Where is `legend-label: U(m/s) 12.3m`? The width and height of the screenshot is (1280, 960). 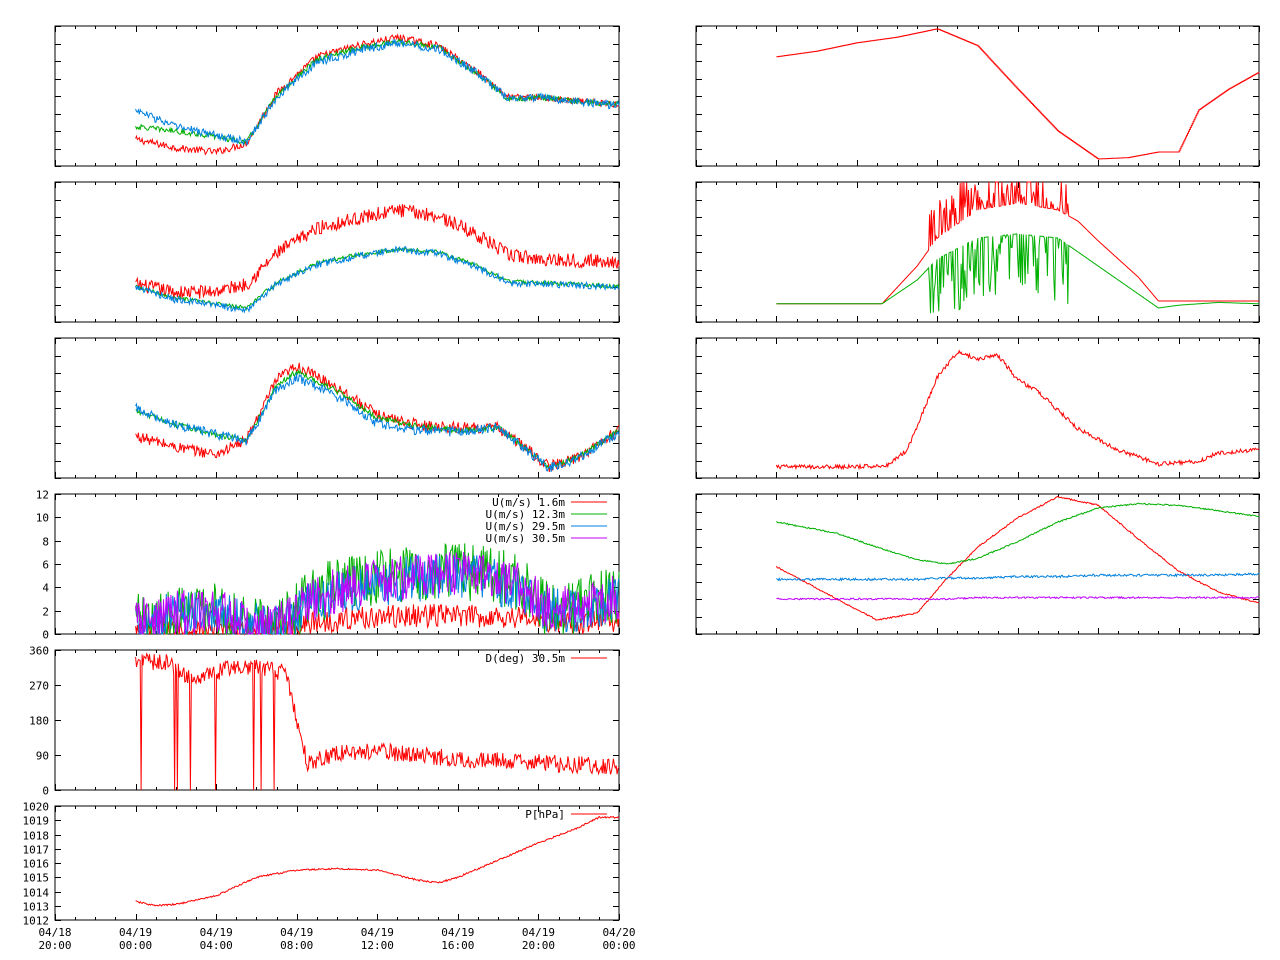
legend-label: U(m/s) 12.3m is located at coordinates (526, 514).